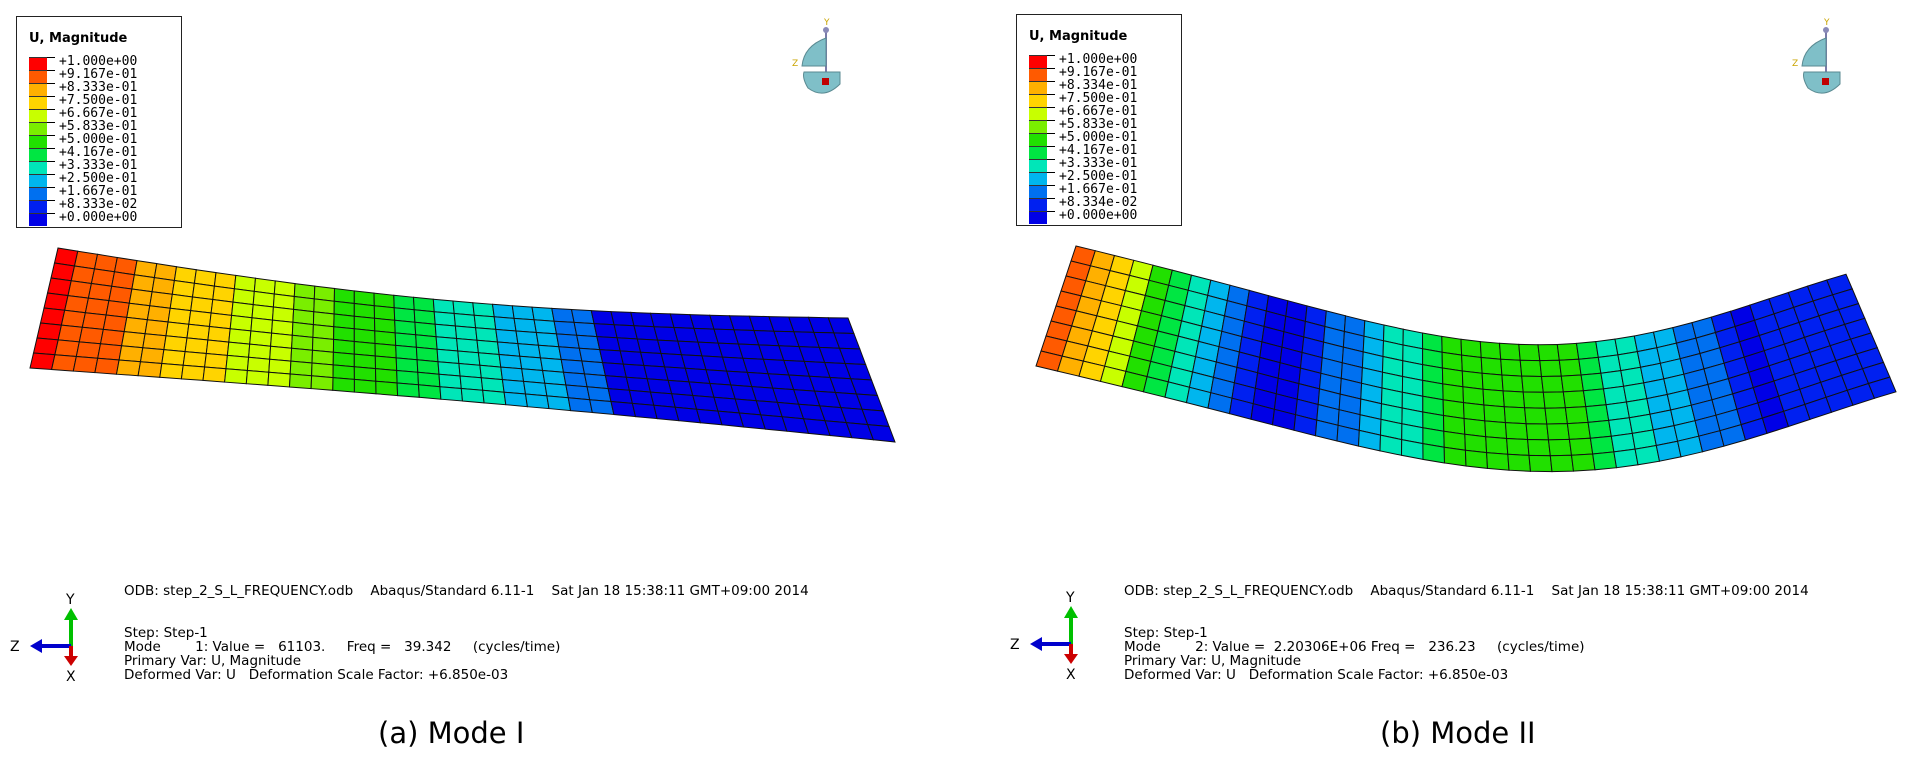 The height and width of the screenshot is (768, 1910). I want to click on legend-label: +9.167e-01, so click(1098, 72).